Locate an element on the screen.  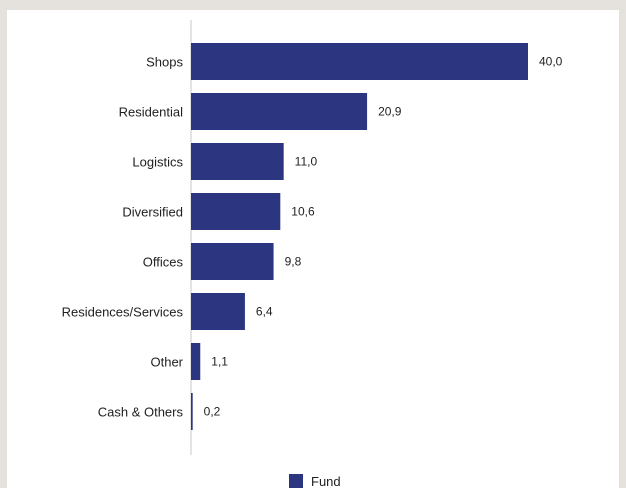
category-label-2: Logistics is located at coordinates (157, 162).